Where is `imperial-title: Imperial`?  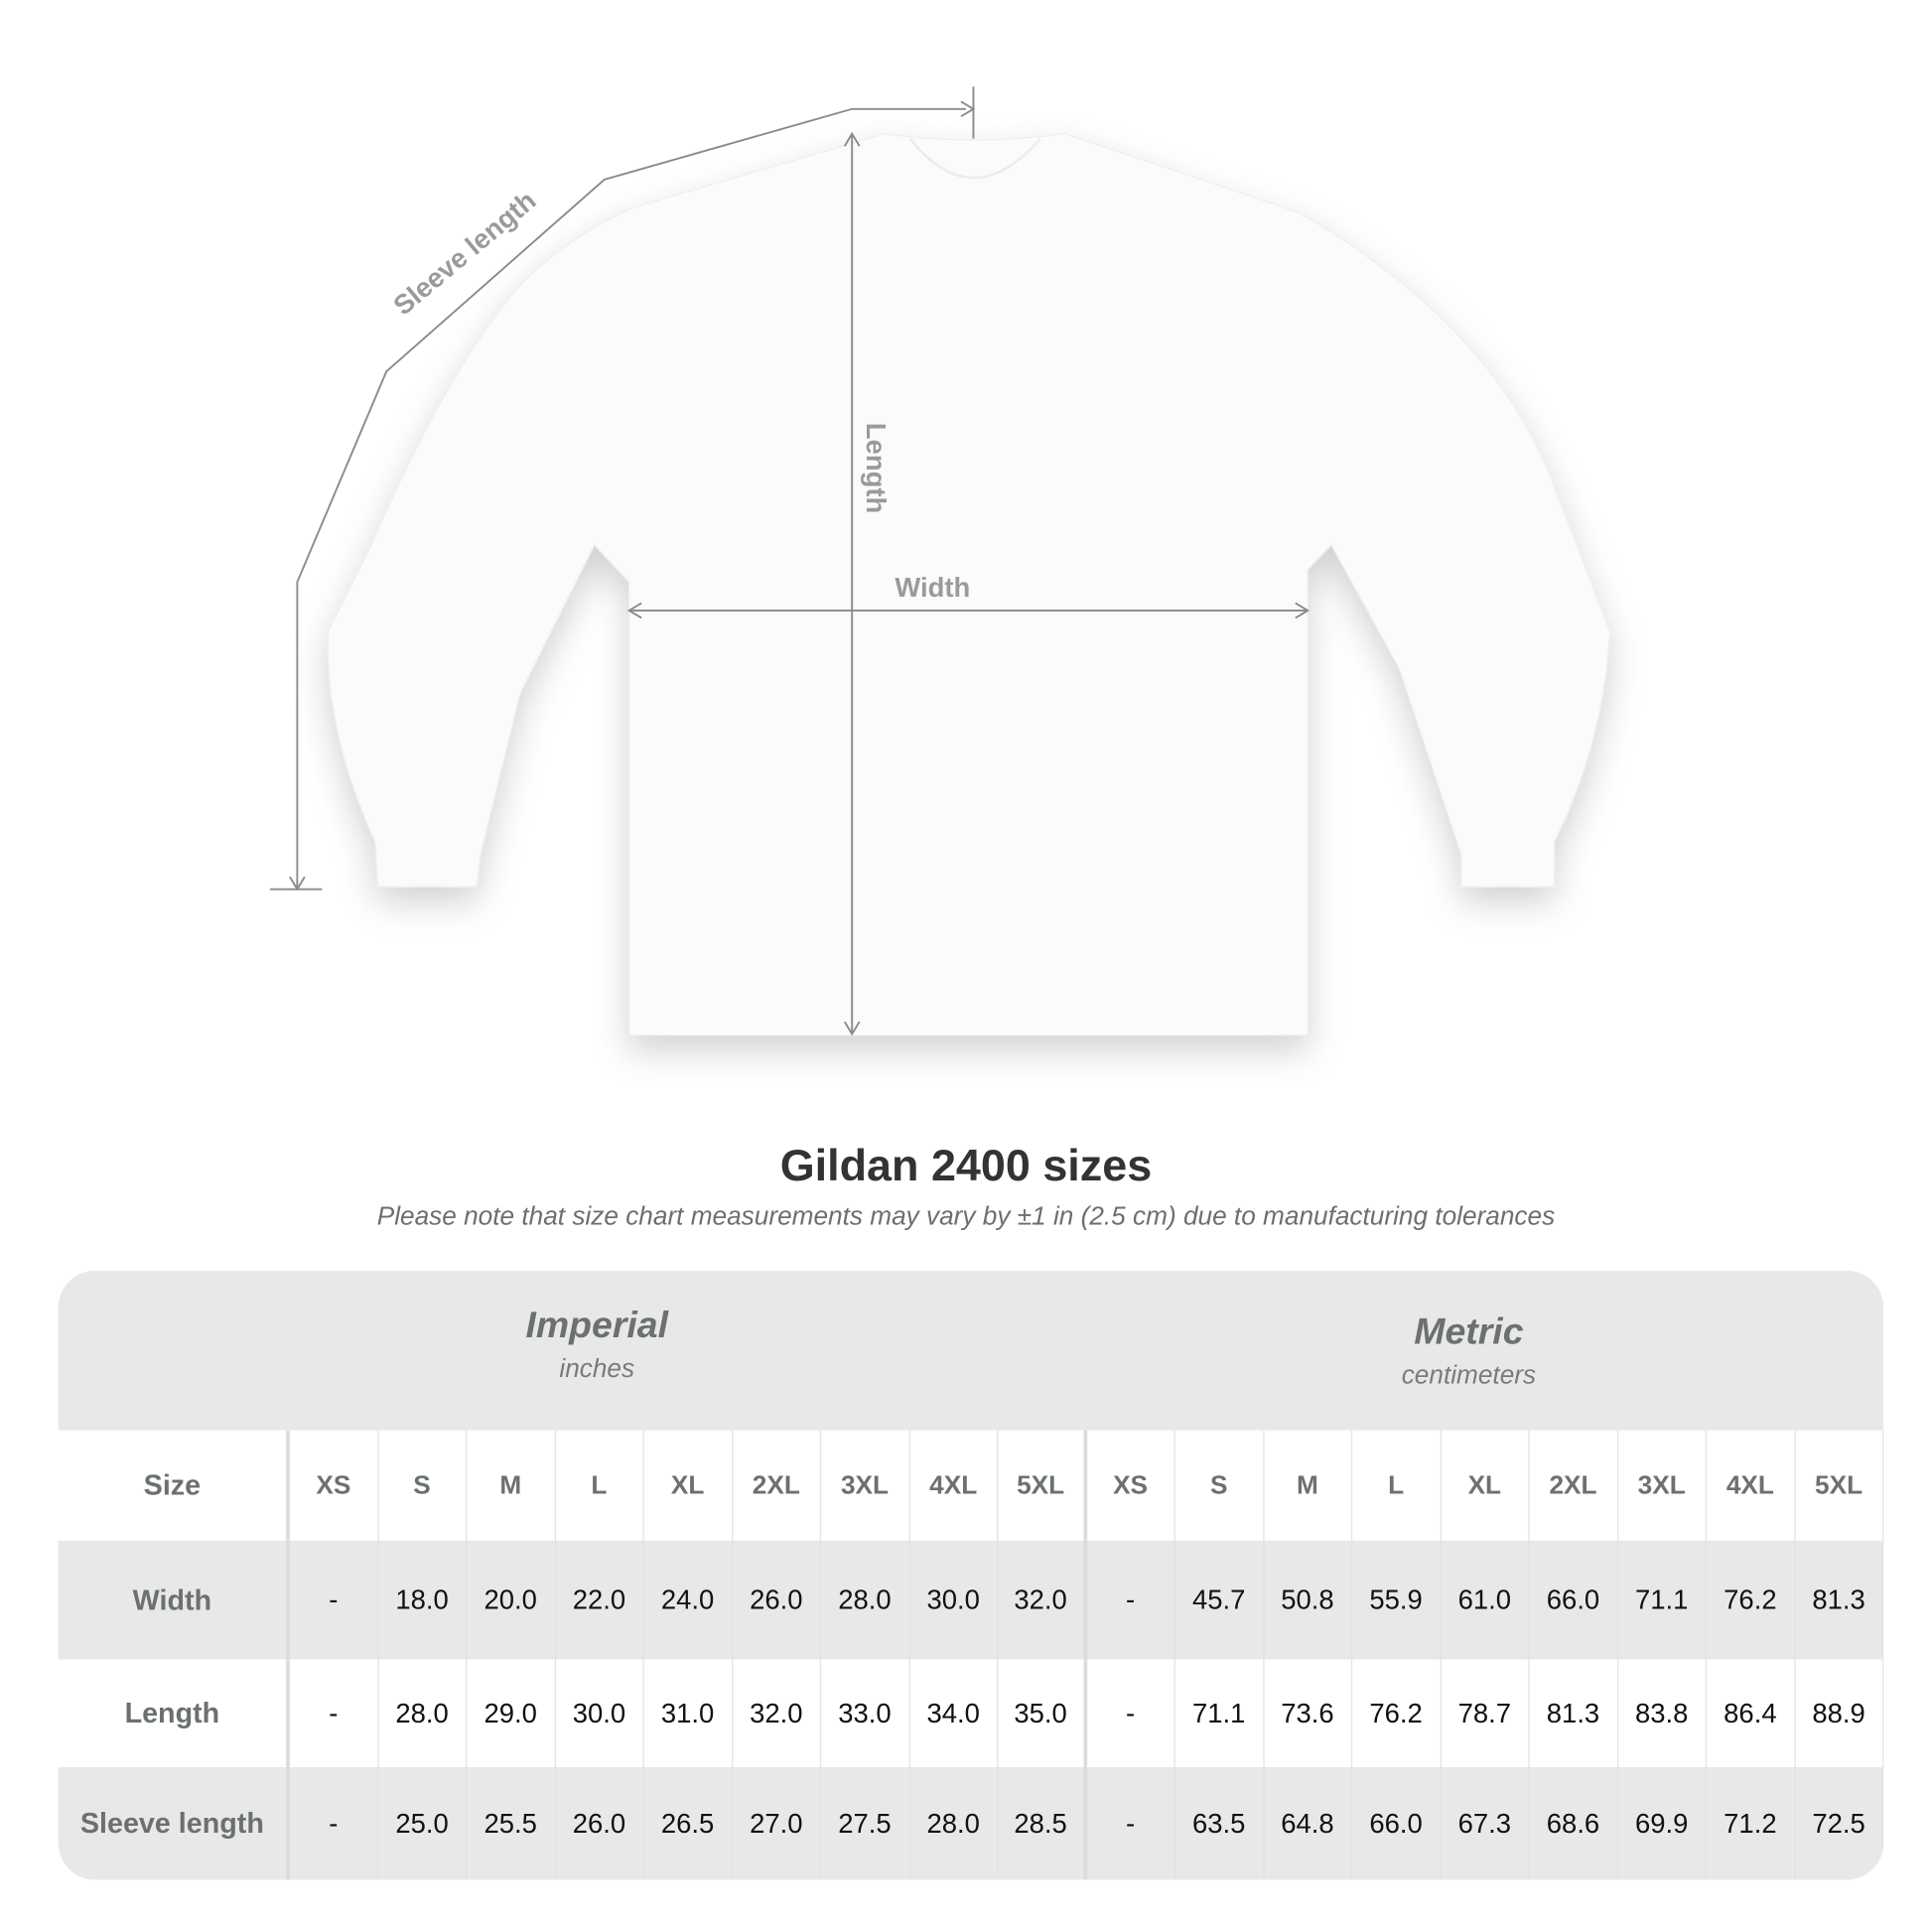
imperial-title: Imperial is located at coordinates (597, 1326).